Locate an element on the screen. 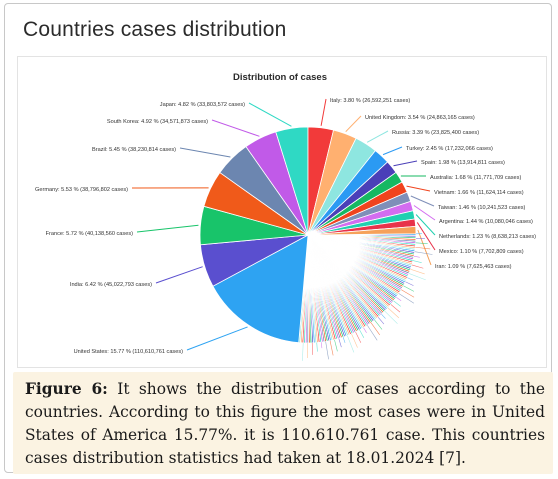 This screenshot has height=479, width=558. slice-label: France: 5.72 % (40,138,560 cases) is located at coordinates (90, 234).